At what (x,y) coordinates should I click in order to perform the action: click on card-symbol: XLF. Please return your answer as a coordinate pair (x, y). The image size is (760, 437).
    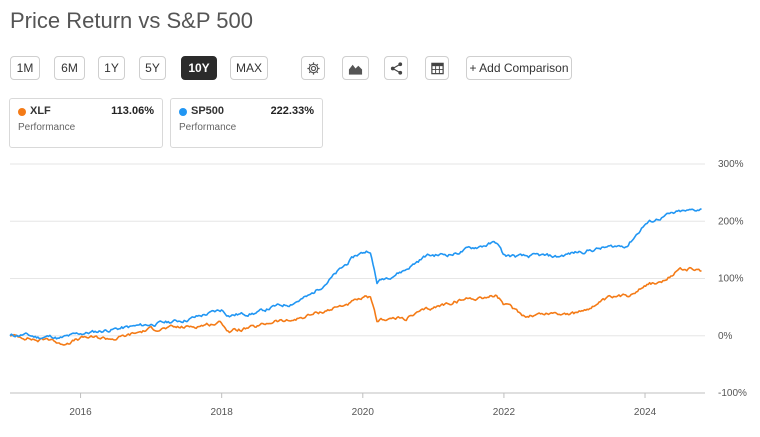
    Looking at the image, I should click on (40, 111).